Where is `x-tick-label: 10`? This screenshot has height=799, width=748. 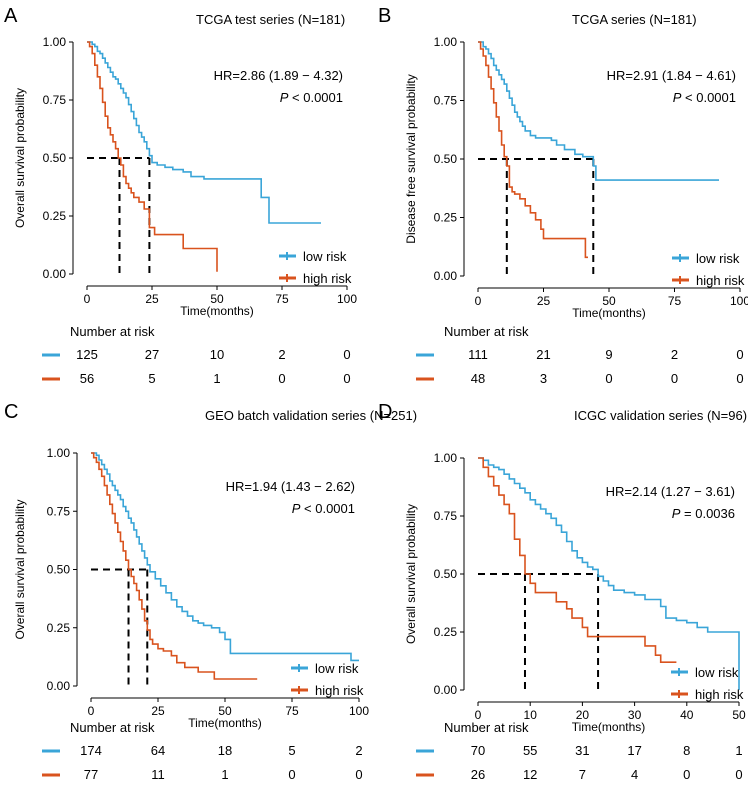 x-tick-label: 10 is located at coordinates (531, 715).